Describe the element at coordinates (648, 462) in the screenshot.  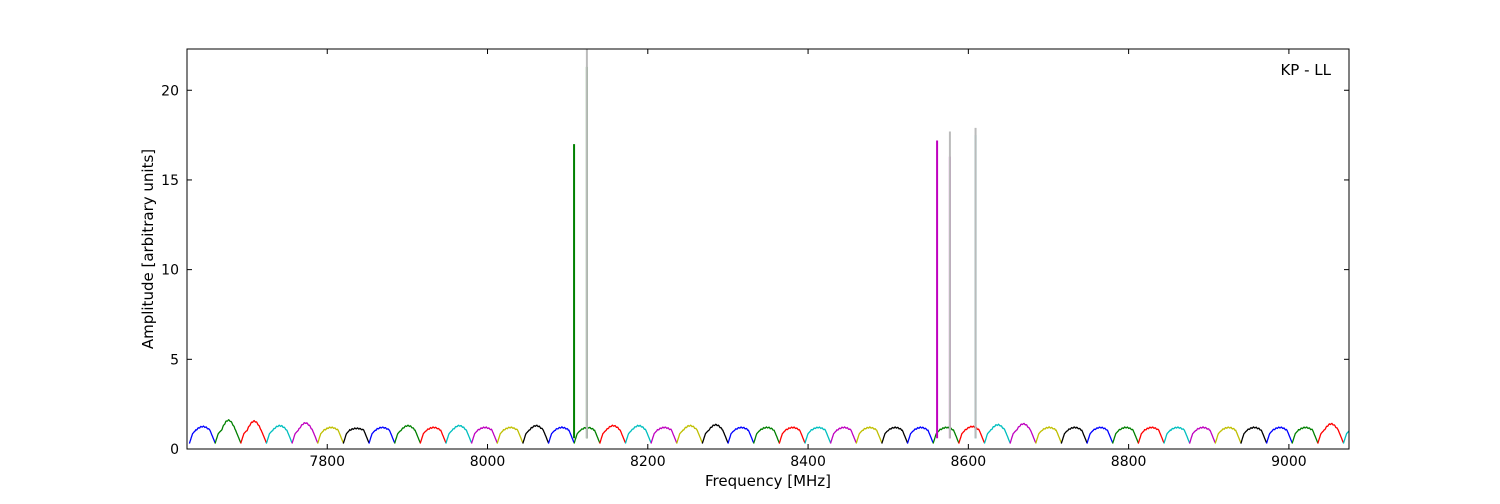
I see `x-tick-label: 8200` at that location.